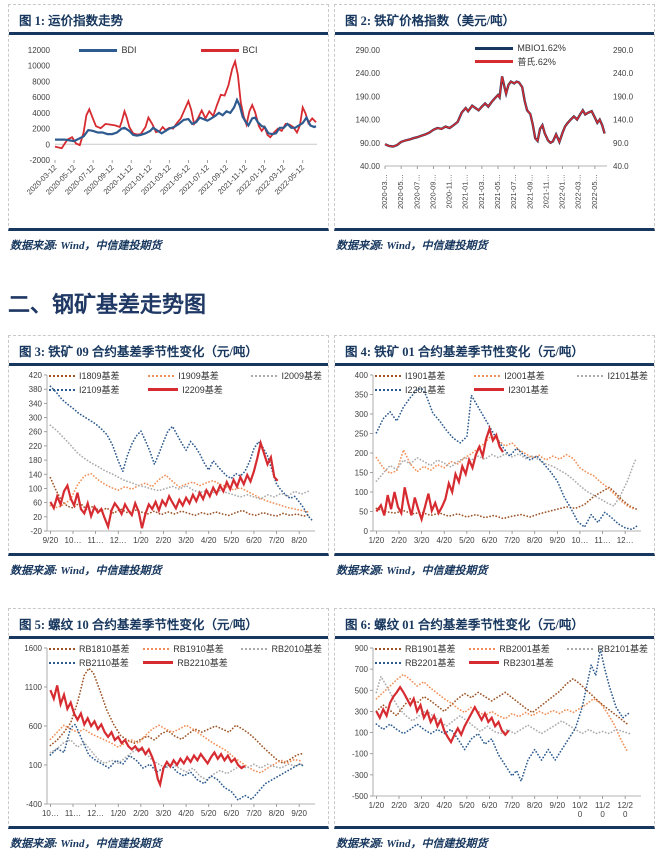  I want to click on svg-text: 40.0, so click(621, 166).